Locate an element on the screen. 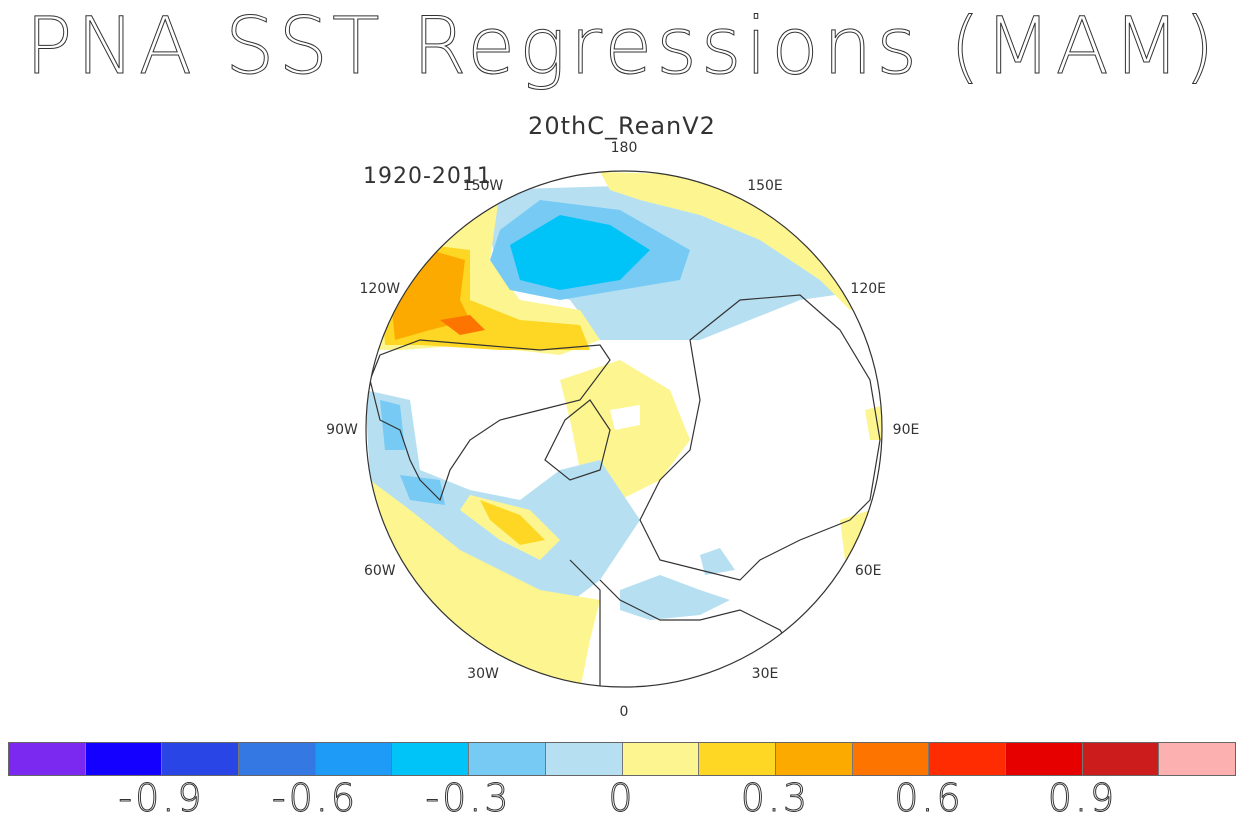 This screenshot has height=822, width=1244. lon-label: 90W is located at coordinates (342, 430).